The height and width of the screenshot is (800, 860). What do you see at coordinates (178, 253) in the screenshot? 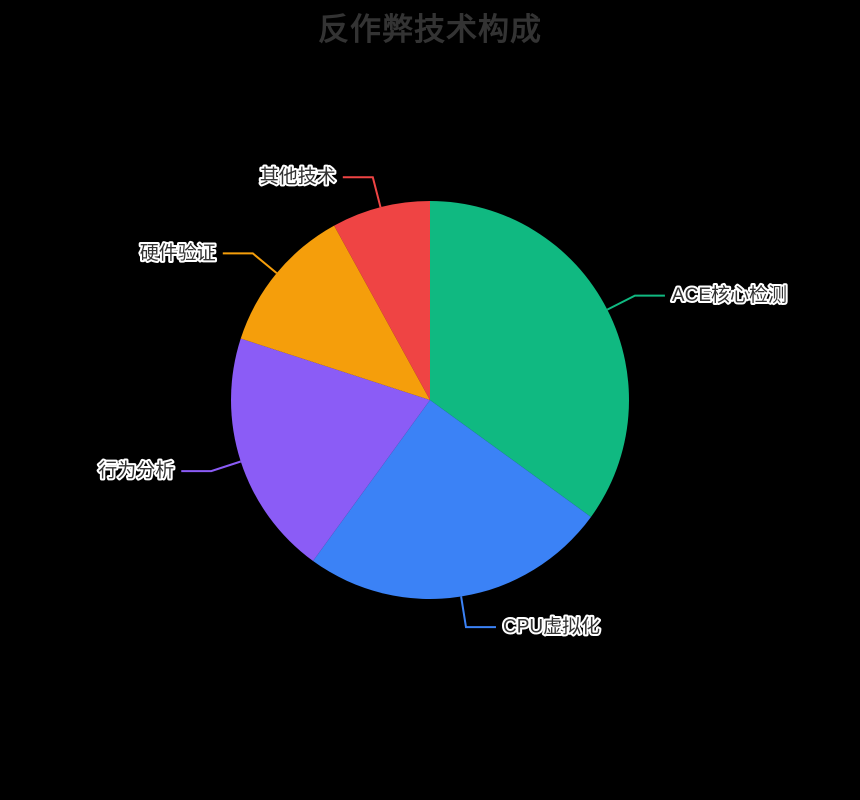
I see `slice-label-3: 硬件验证` at bounding box center [178, 253].